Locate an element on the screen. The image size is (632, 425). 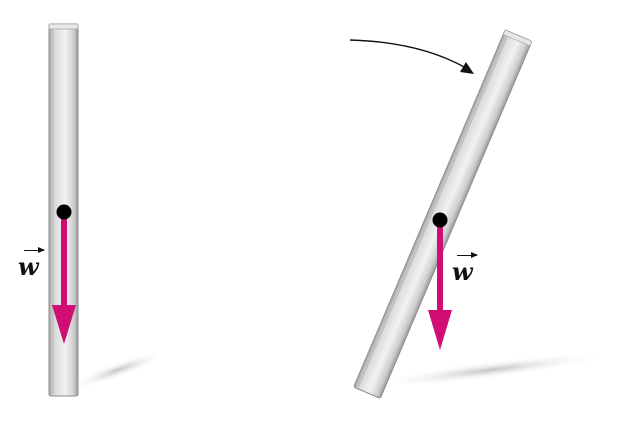
curved-arrow-icon is located at coordinates (467, 68).